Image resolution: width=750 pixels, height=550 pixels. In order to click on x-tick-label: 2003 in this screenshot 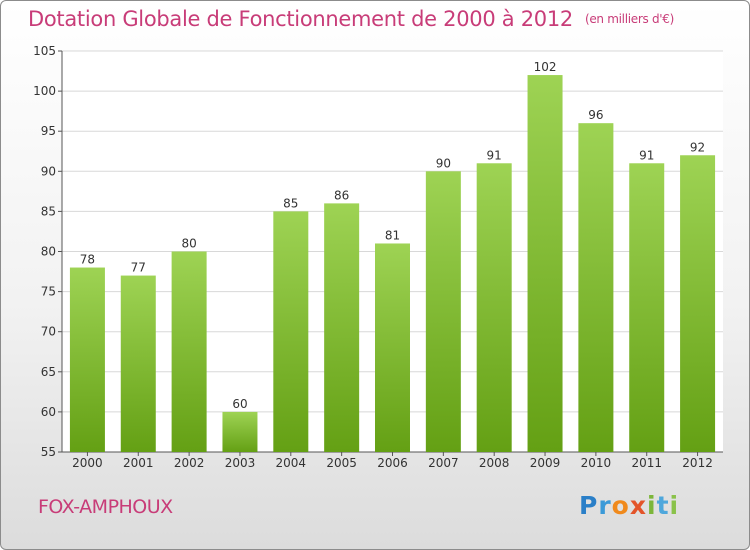, I will do `click(240, 463)`.